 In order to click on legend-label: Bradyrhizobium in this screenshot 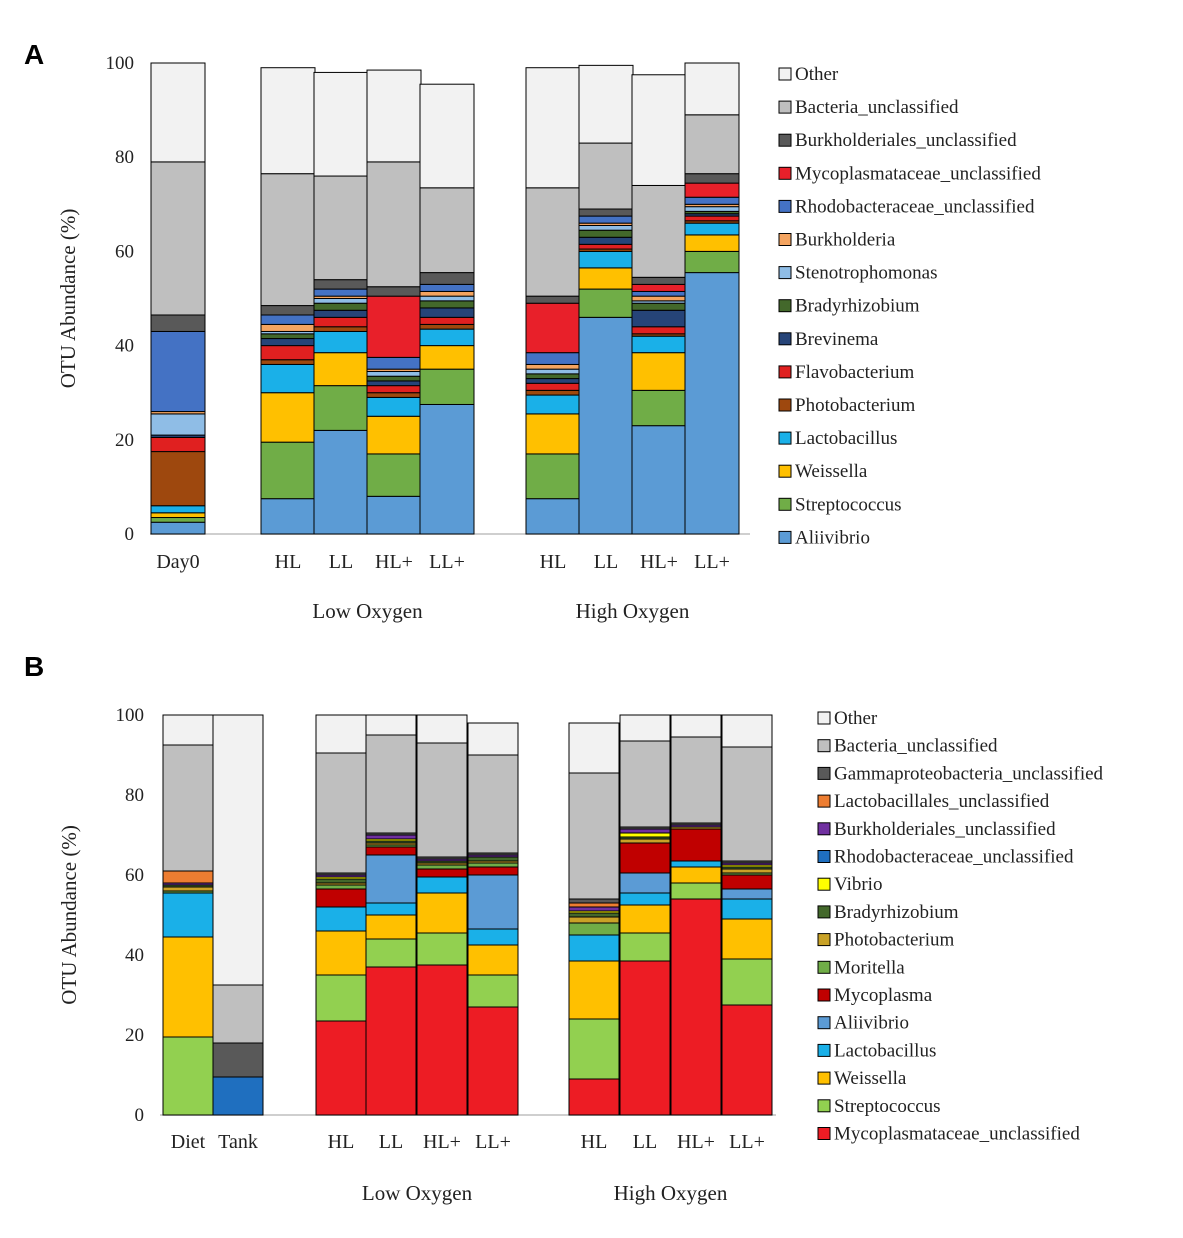, I will do `click(896, 912)`.